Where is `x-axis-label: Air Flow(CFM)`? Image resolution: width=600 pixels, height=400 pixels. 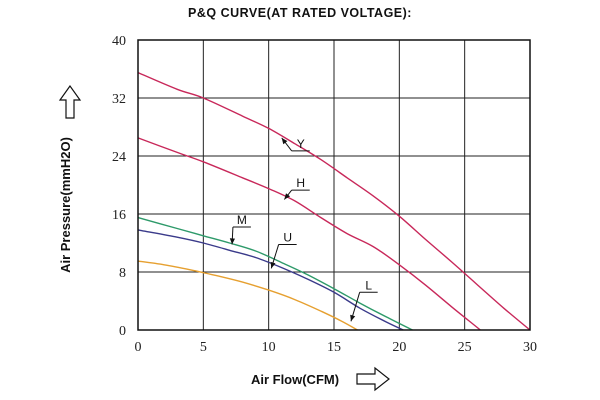 x-axis-label: Air Flow(CFM) is located at coordinates (295, 379).